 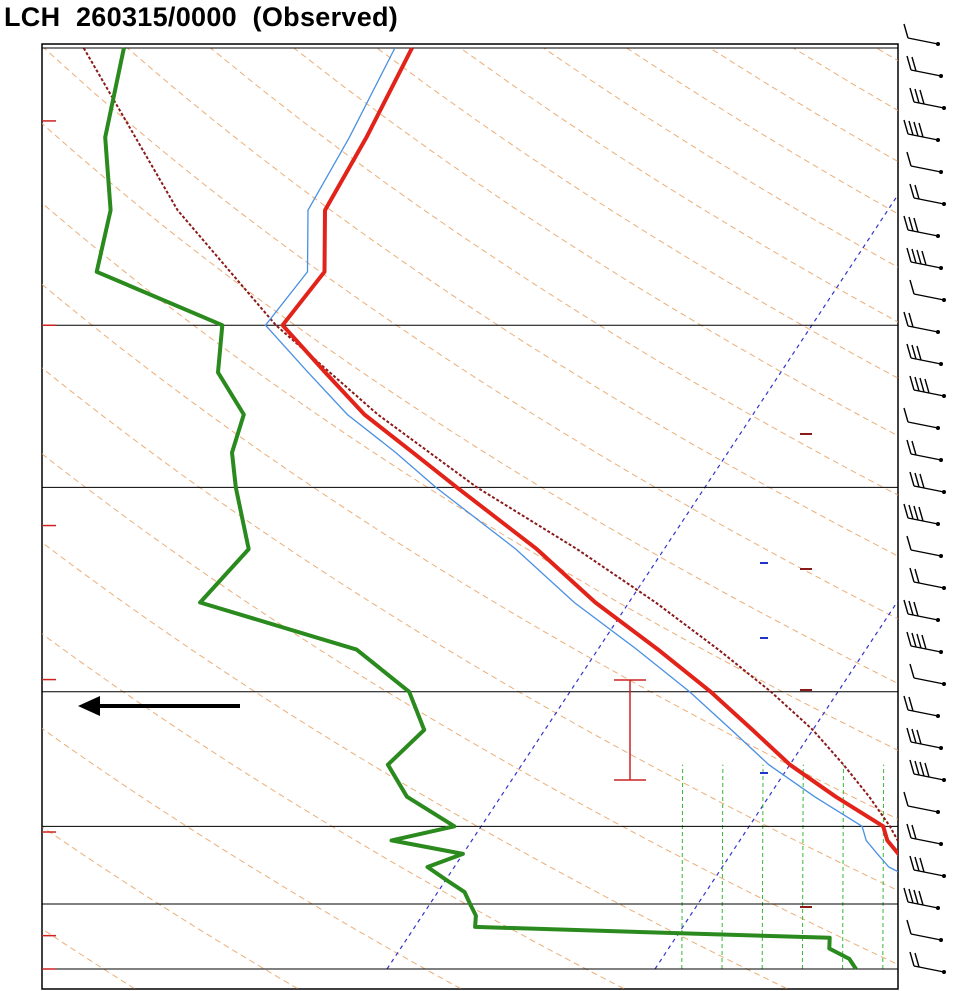 What do you see at coordinates (947, 508) in the screenshot?
I see `isotherm-line` at bounding box center [947, 508].